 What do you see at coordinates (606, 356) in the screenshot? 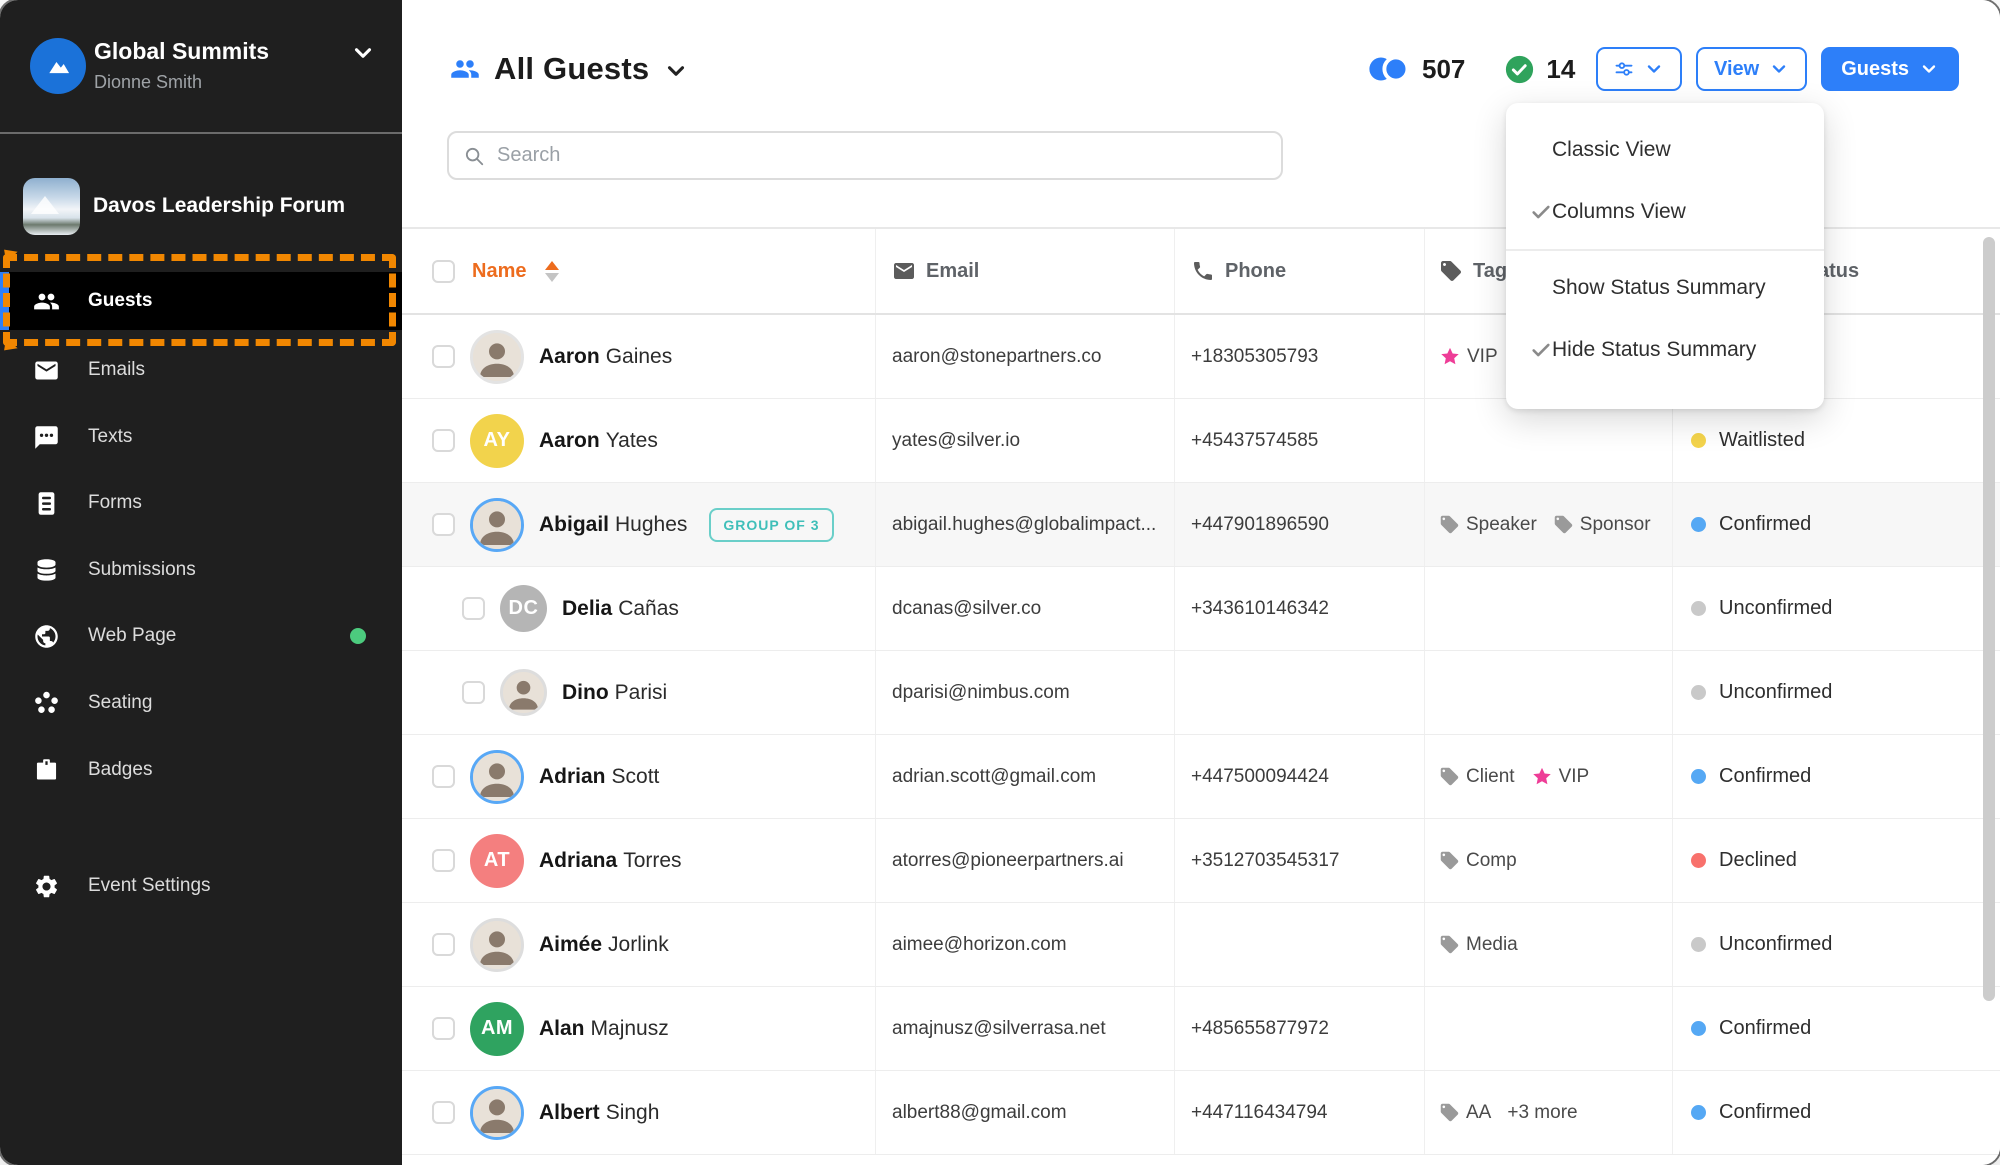
I see `guest-name: Aaron Gaines` at bounding box center [606, 356].